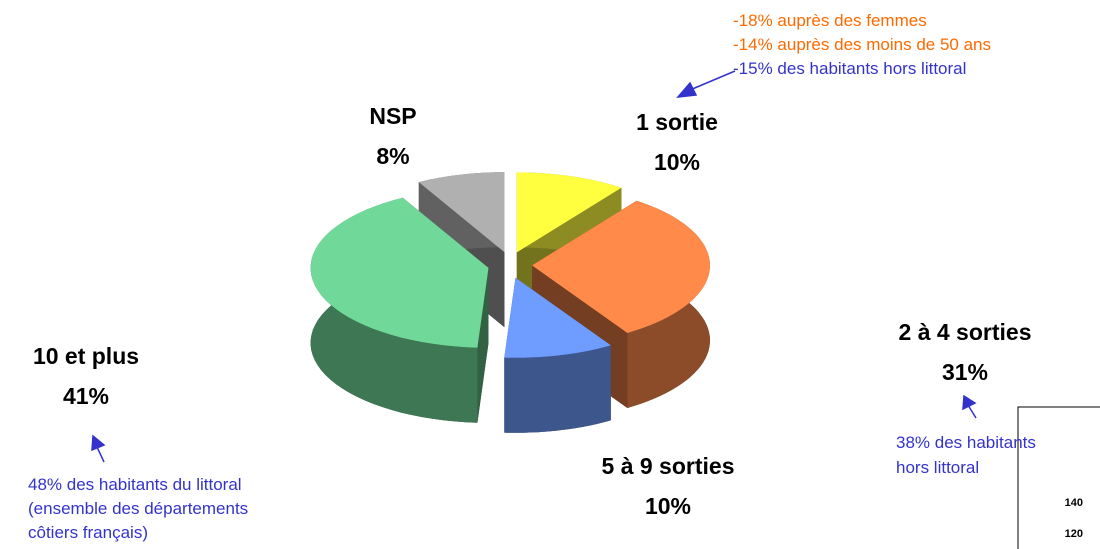 The width and height of the screenshot is (1100, 549). Describe the element at coordinates (1074, 503) in the screenshot. I see `inset-label: 140` at that location.